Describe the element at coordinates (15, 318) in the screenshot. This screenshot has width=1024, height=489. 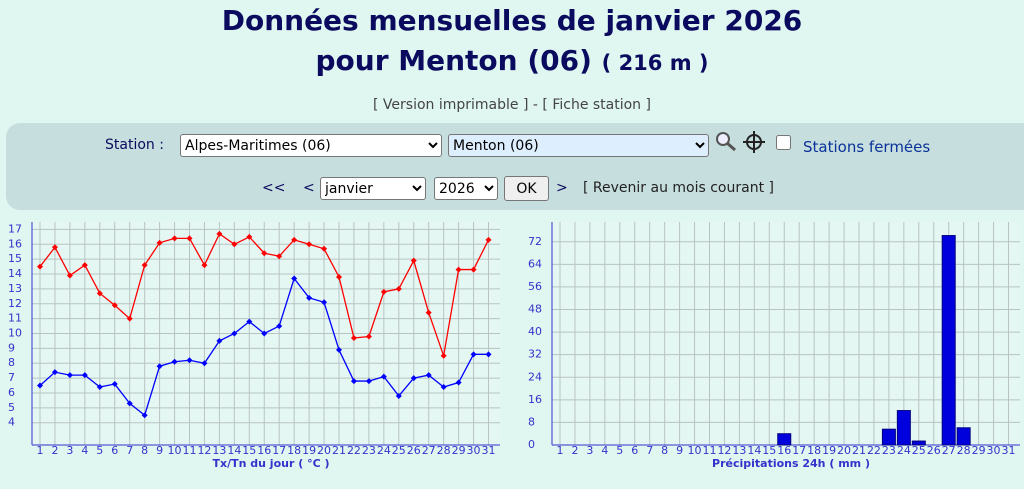
I see `y-tick-label: 11` at that location.